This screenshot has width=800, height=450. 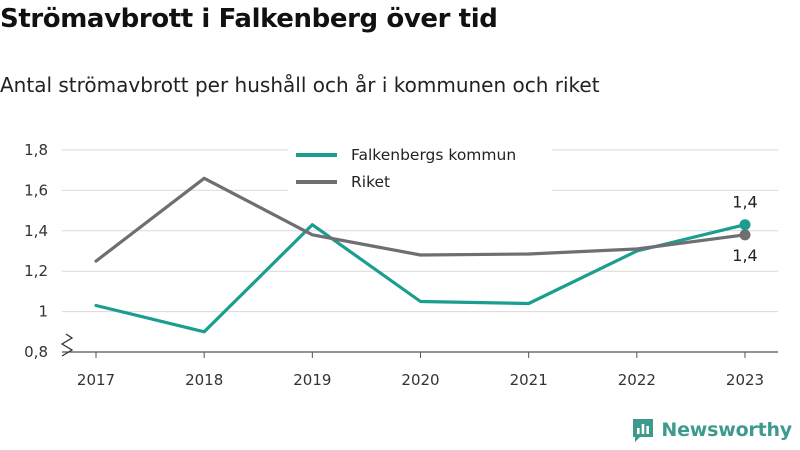 I want to click on brand-logo: Newsworthy, so click(x=711, y=430).